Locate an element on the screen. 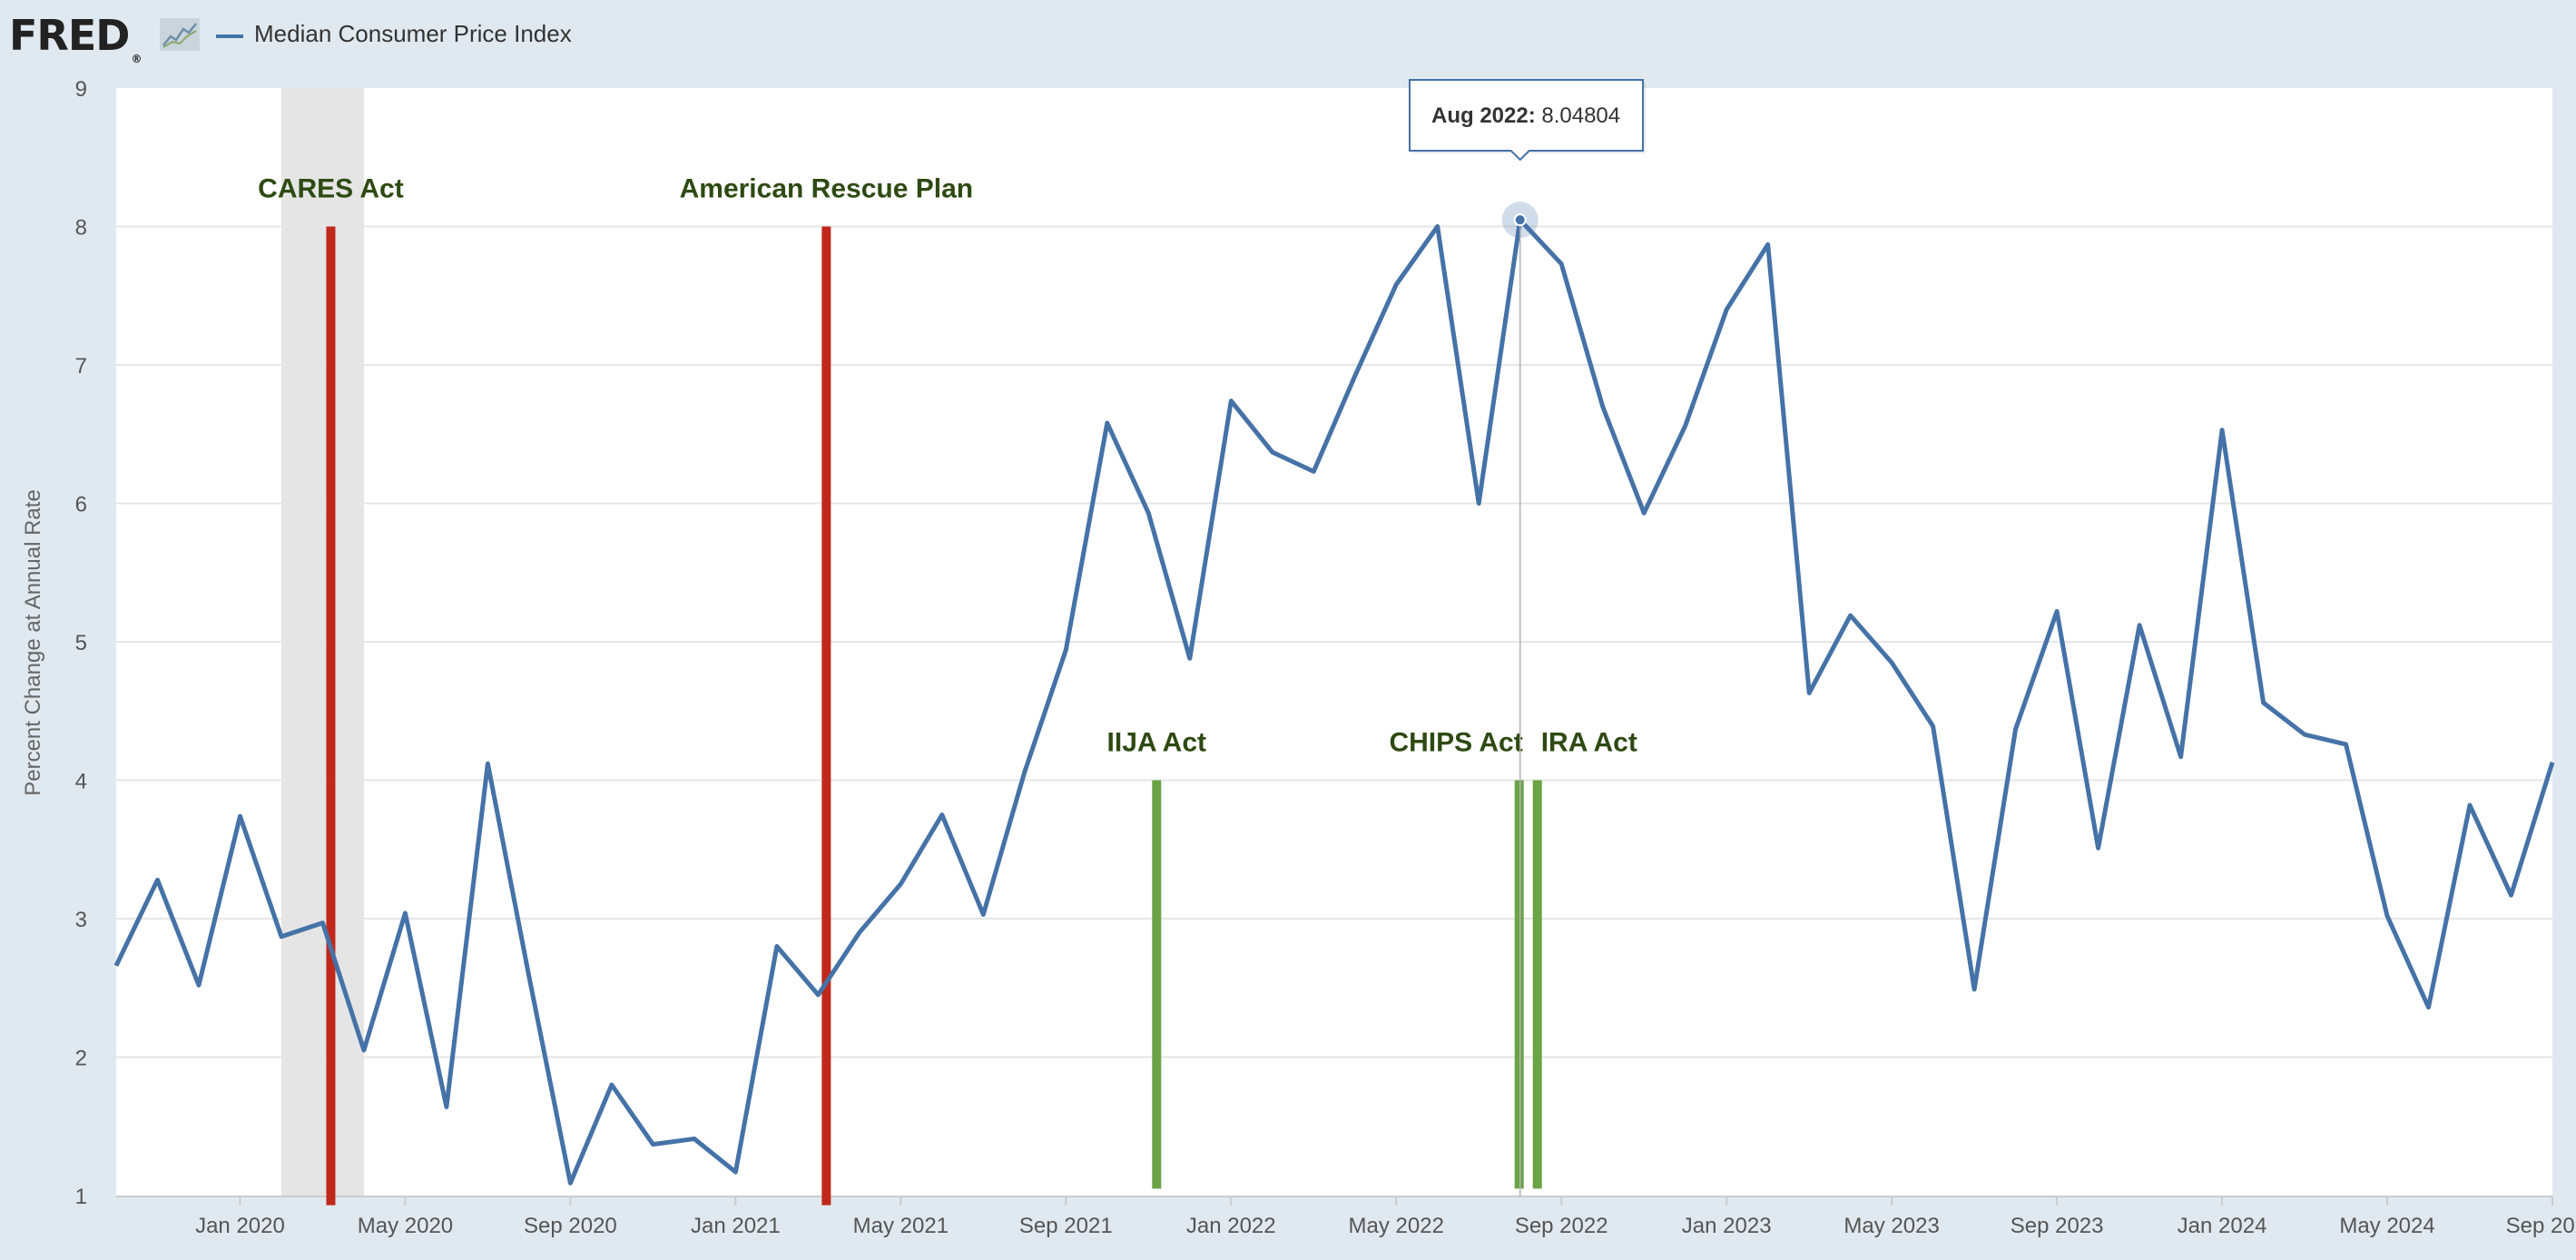 The height and width of the screenshot is (1260, 2576). x-tick-label: Jan 2020 is located at coordinates (240, 1226).